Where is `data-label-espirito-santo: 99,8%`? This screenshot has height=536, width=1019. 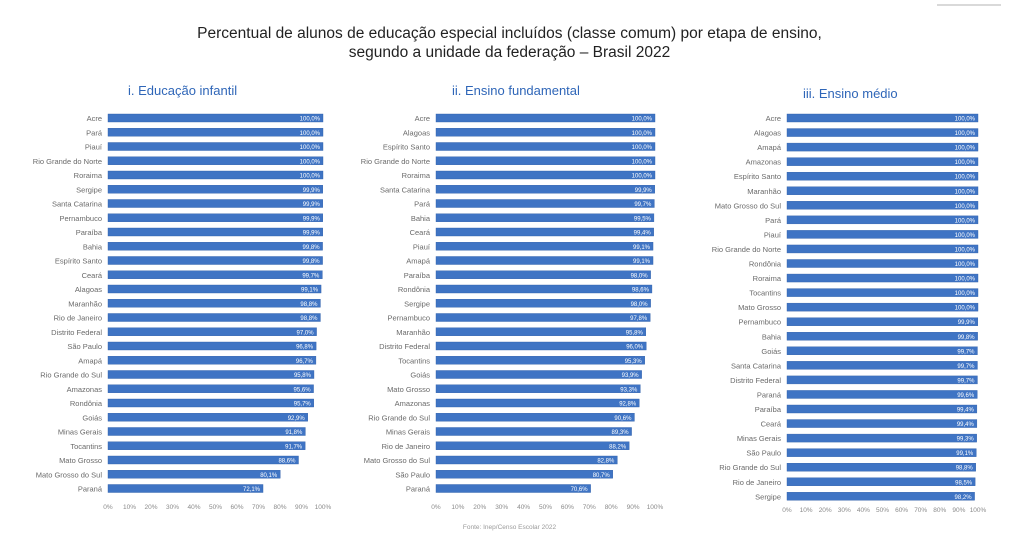
data-label-espirito-santo: 99,8% is located at coordinates (312, 262).